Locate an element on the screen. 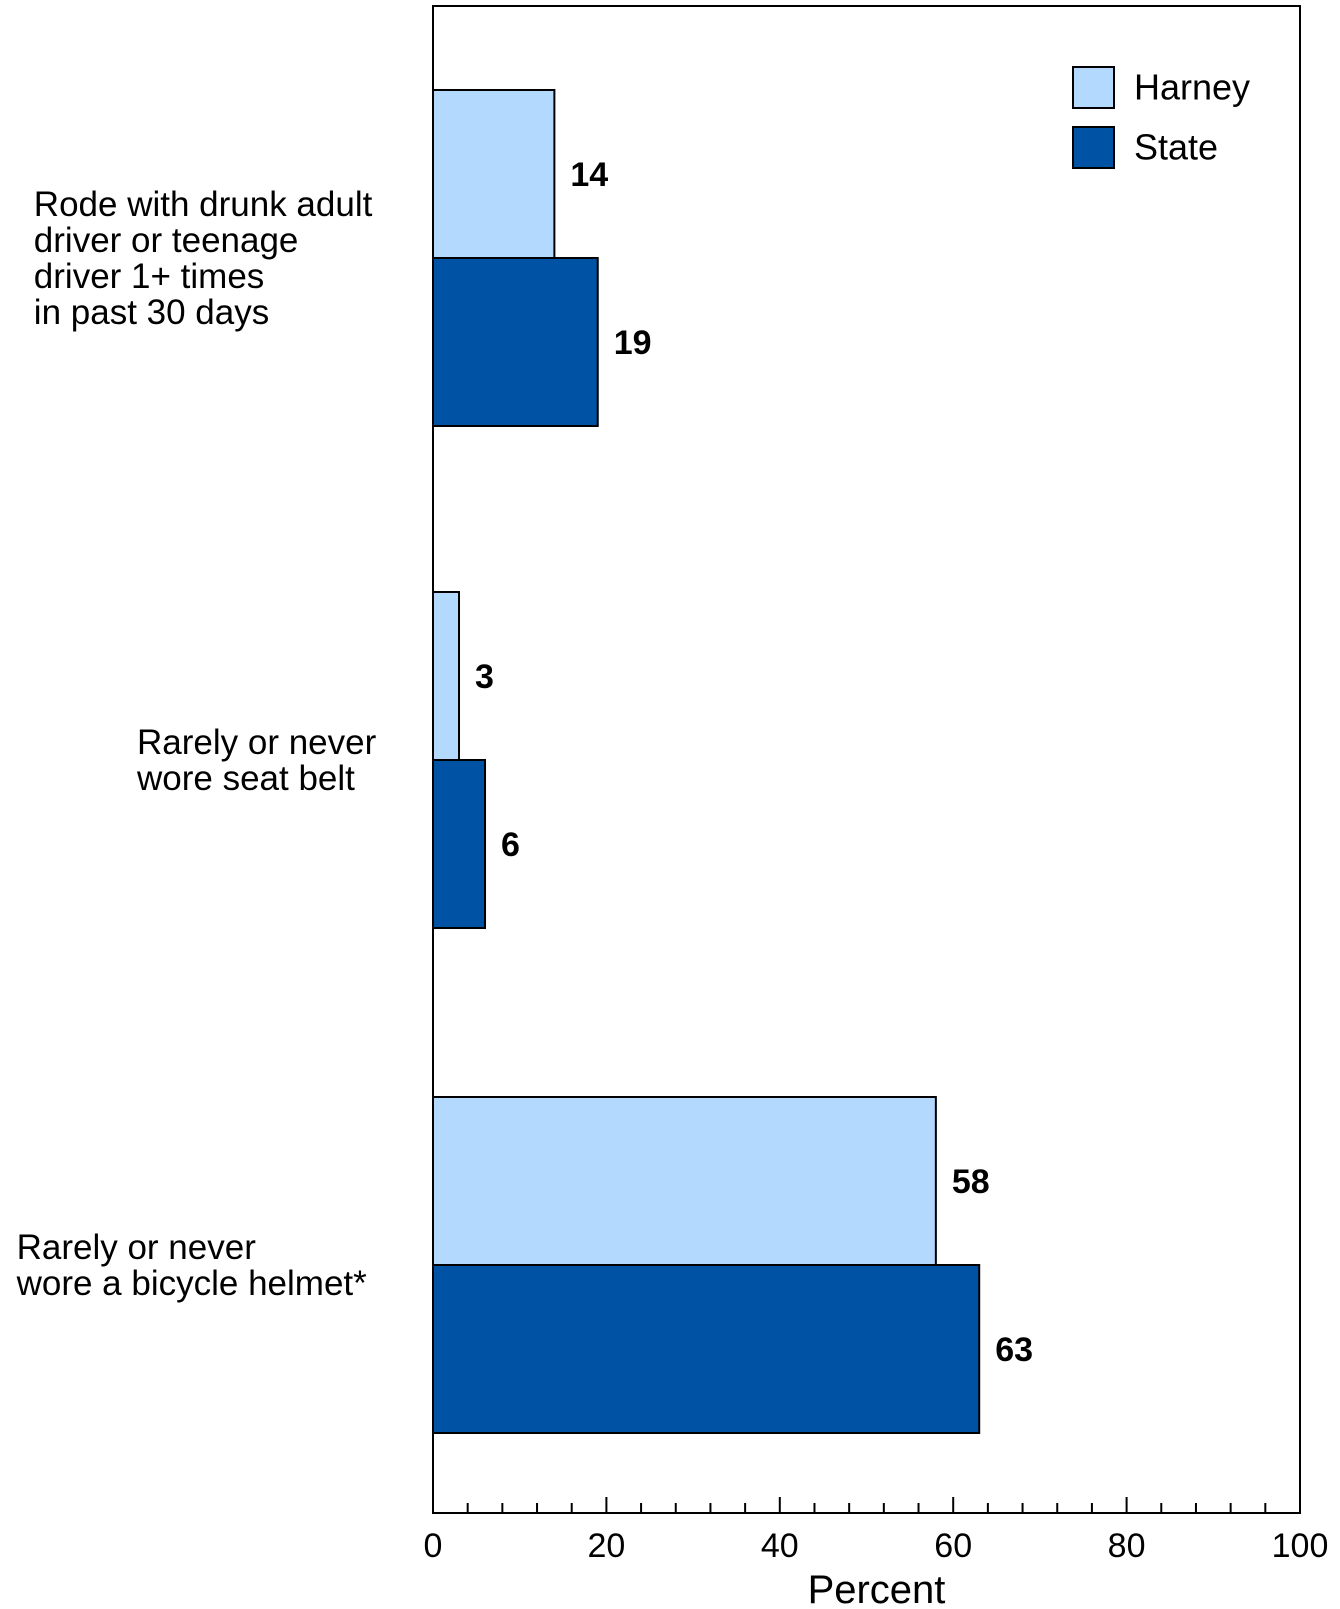 The height and width of the screenshot is (1609, 1340). x-tick-label: 80 is located at coordinates (1127, 1546).